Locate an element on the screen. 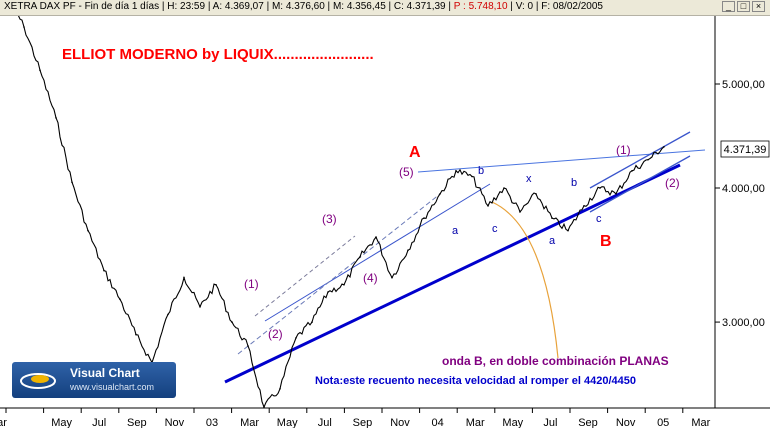  x-tick-label: ar is located at coordinates (3, 422).